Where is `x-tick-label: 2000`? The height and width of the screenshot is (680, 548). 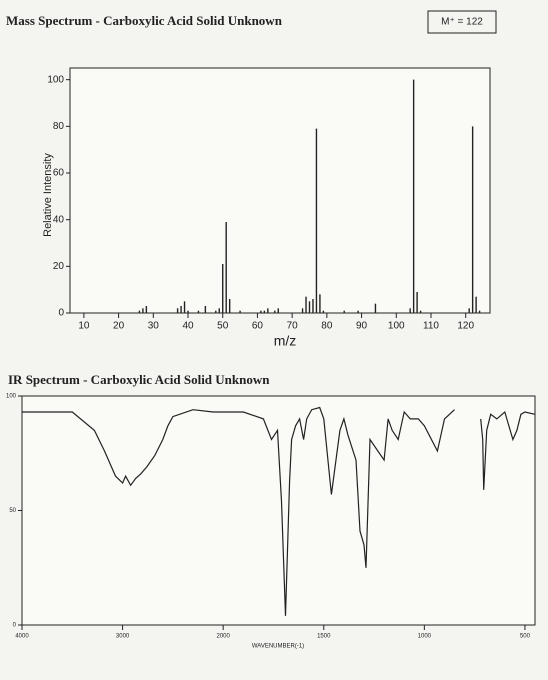 x-tick-label: 2000 is located at coordinates (223, 637).